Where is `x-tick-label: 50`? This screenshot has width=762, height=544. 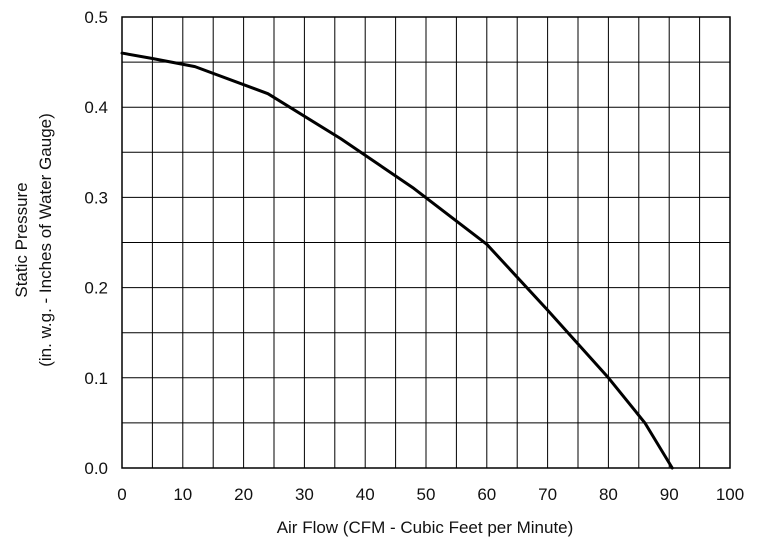 x-tick-label: 50 is located at coordinates (426, 494).